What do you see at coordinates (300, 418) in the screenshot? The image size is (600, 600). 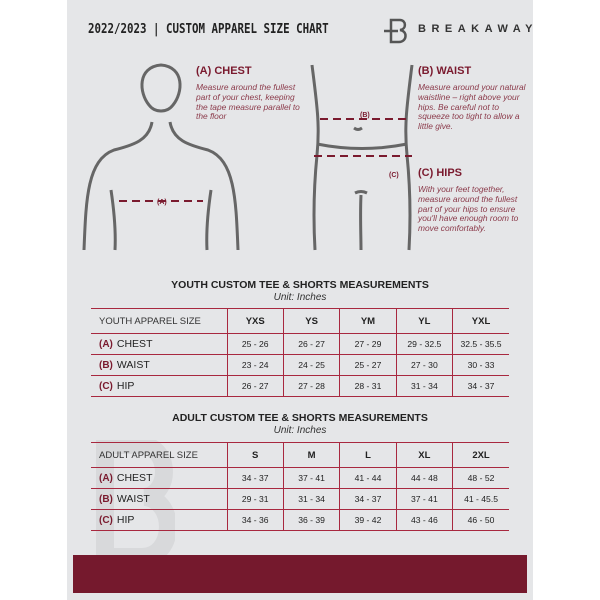 I see `adult-table-title: ADULT CUSTOM TEE & SHORTS MEASUREMENTS` at bounding box center [300, 418].